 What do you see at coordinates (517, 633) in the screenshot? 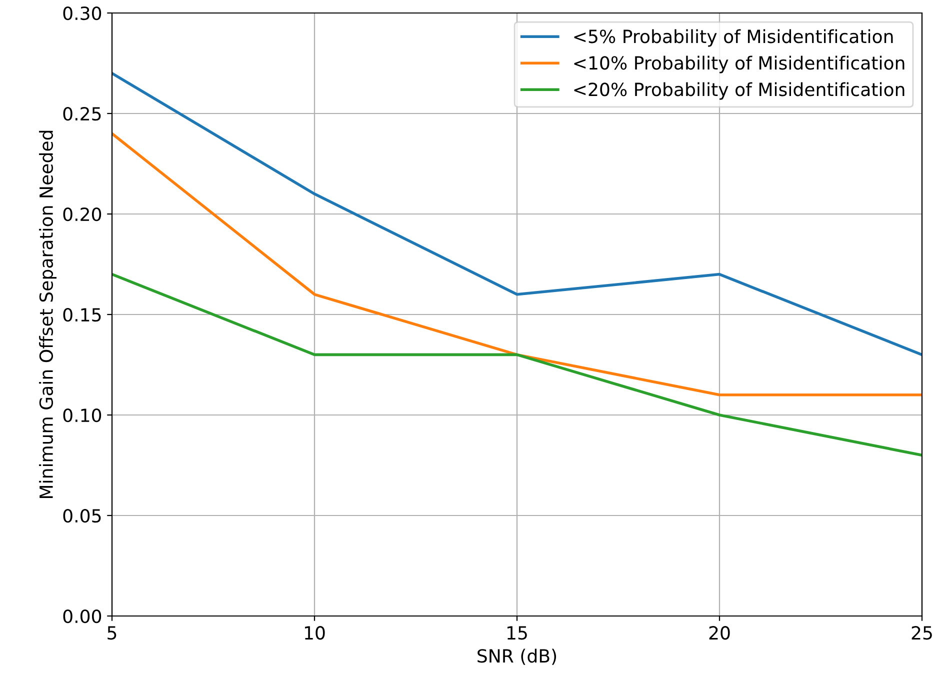
I see `x-tick-label: 15` at bounding box center [517, 633].